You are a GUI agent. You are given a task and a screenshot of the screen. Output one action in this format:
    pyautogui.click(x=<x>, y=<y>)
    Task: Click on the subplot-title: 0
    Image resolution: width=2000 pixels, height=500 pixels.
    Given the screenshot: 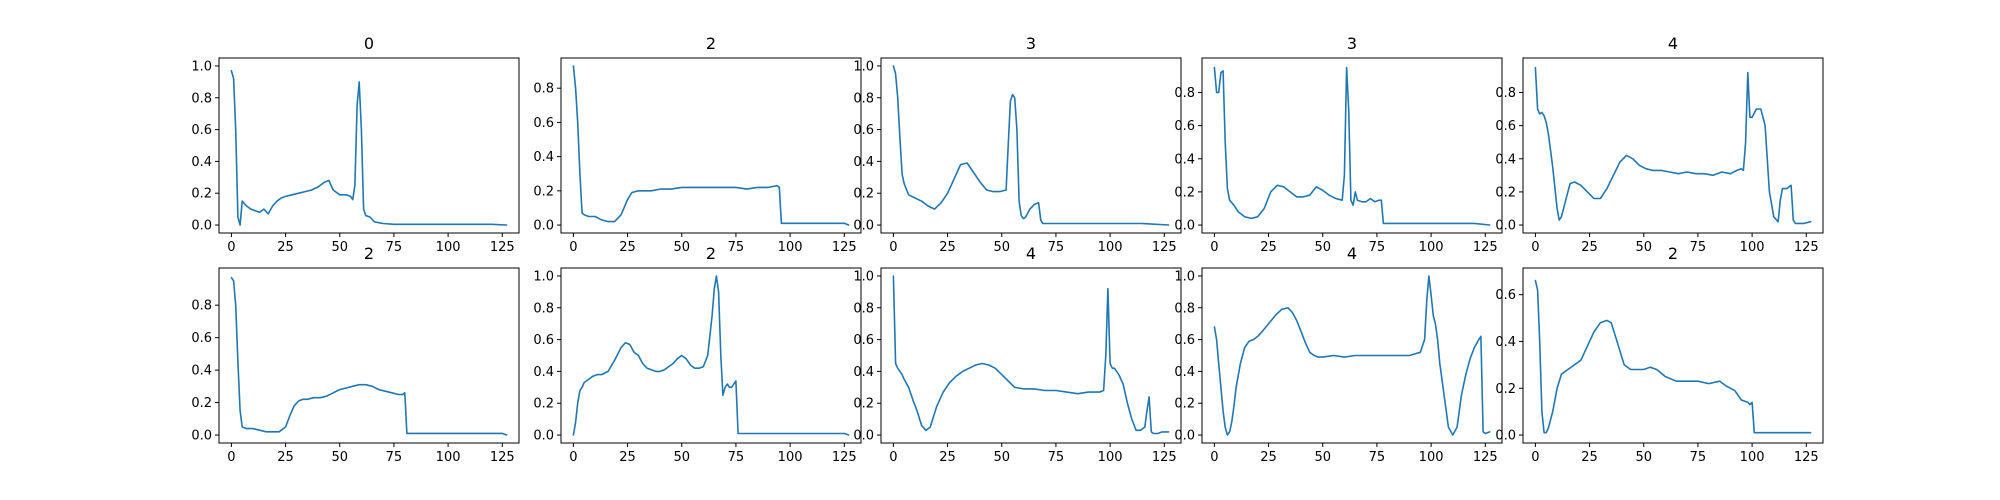 What is the action you would take?
    pyautogui.click(x=369, y=43)
    